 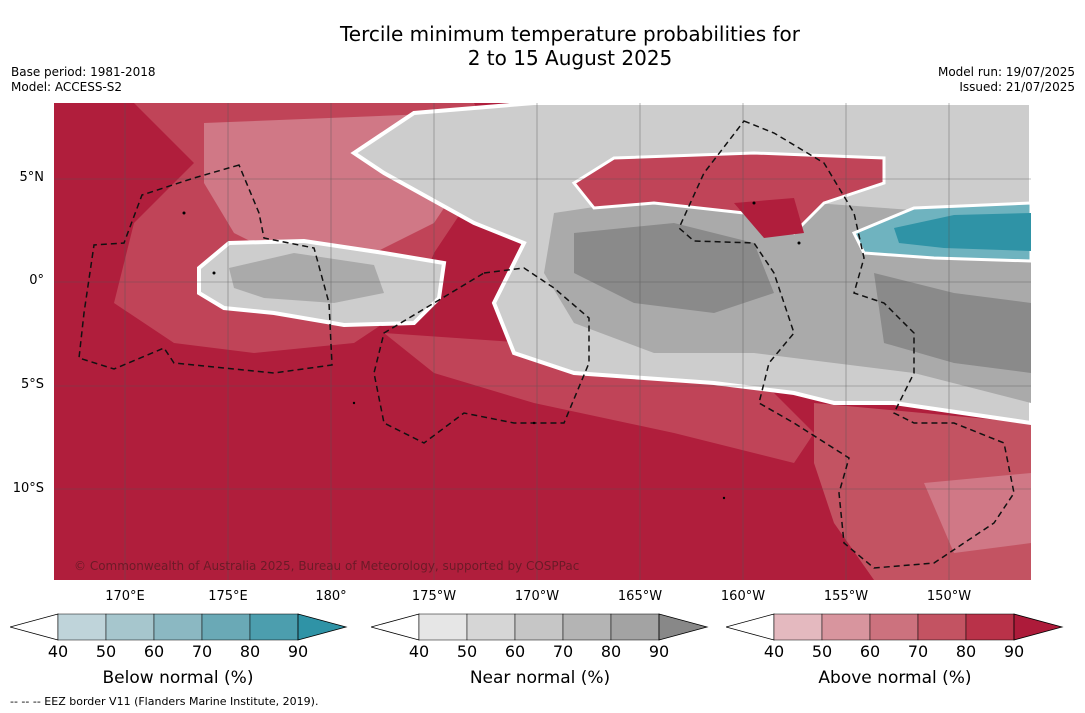 I want to click on lon-label-180: 180°, so click(x=331, y=596).